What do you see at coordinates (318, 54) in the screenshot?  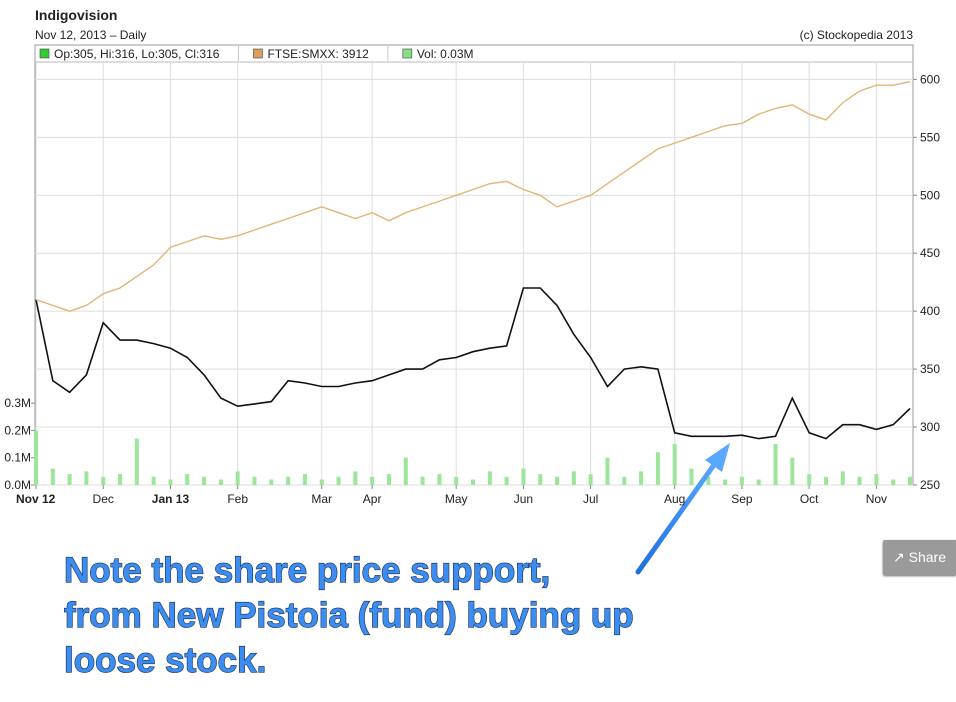 I see `legend-label: FTSE:SMXX: 3912` at bounding box center [318, 54].